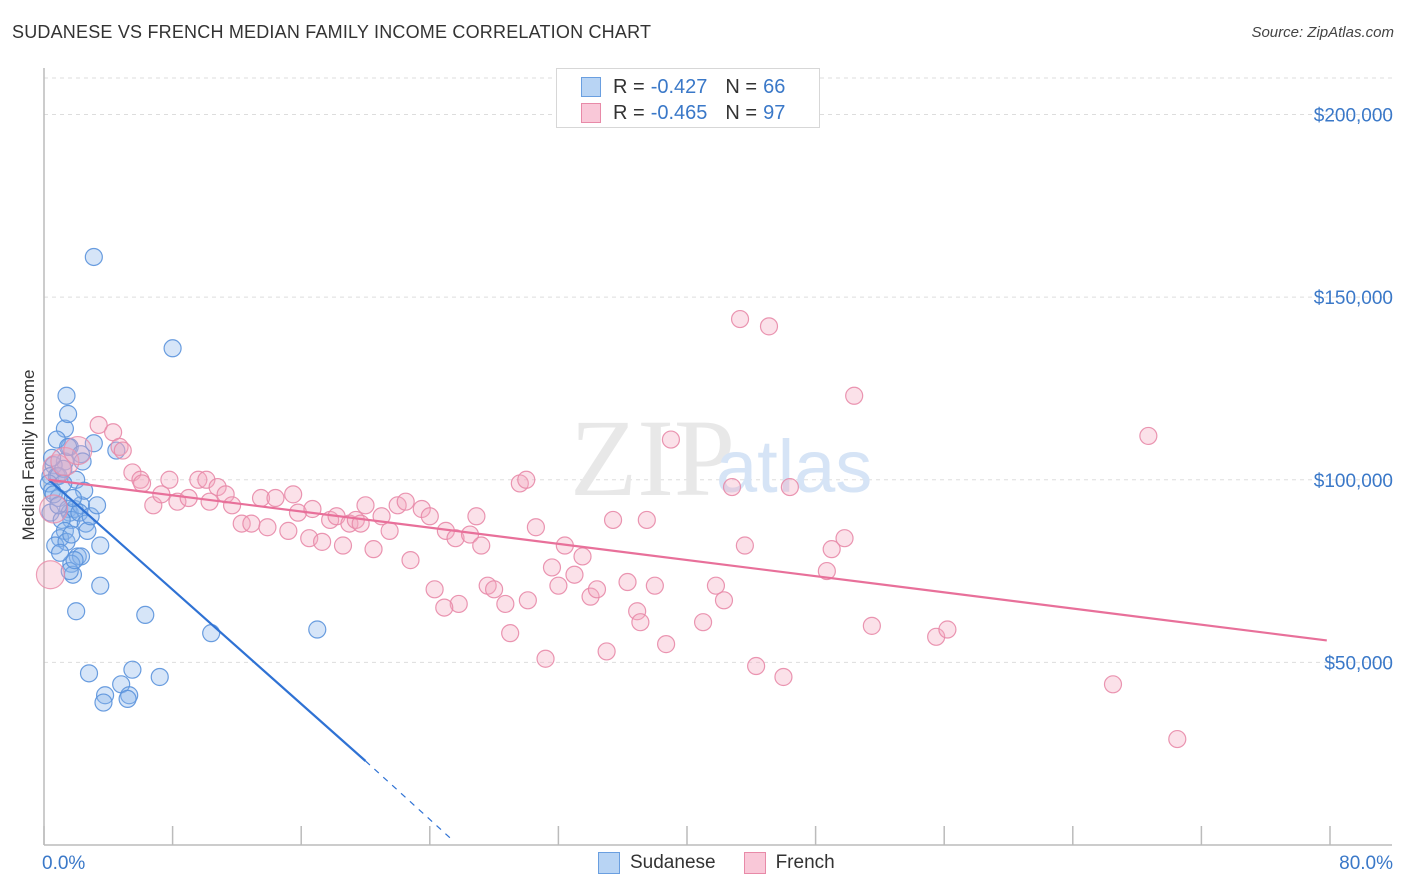 Image resolution: width=1406 pixels, height=892 pixels. Describe the element at coordinates (679, 86) in the screenshot. I see `legend-r-value: -0.427` at that location.